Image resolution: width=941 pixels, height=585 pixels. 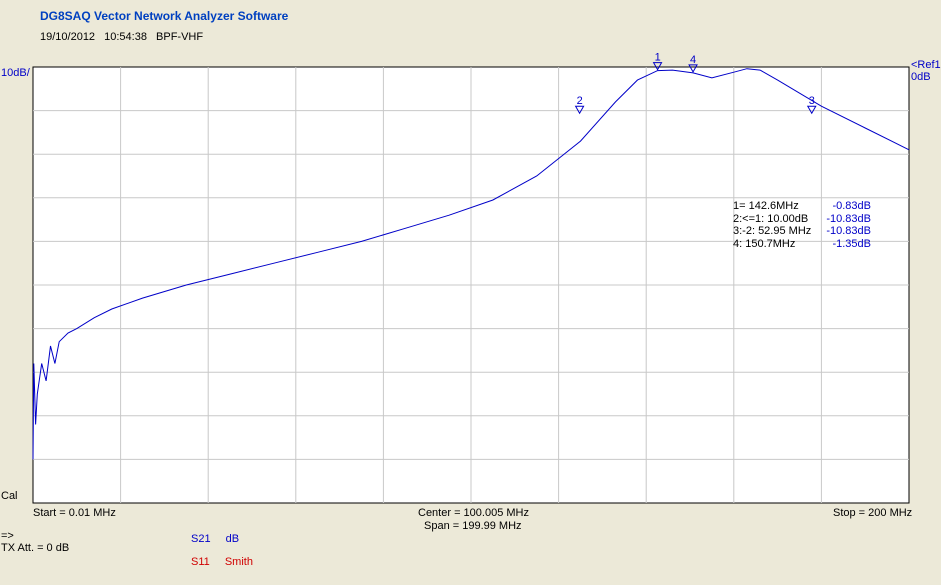 I want to click on y-scale-label: 10dB/, so click(x=15, y=73).